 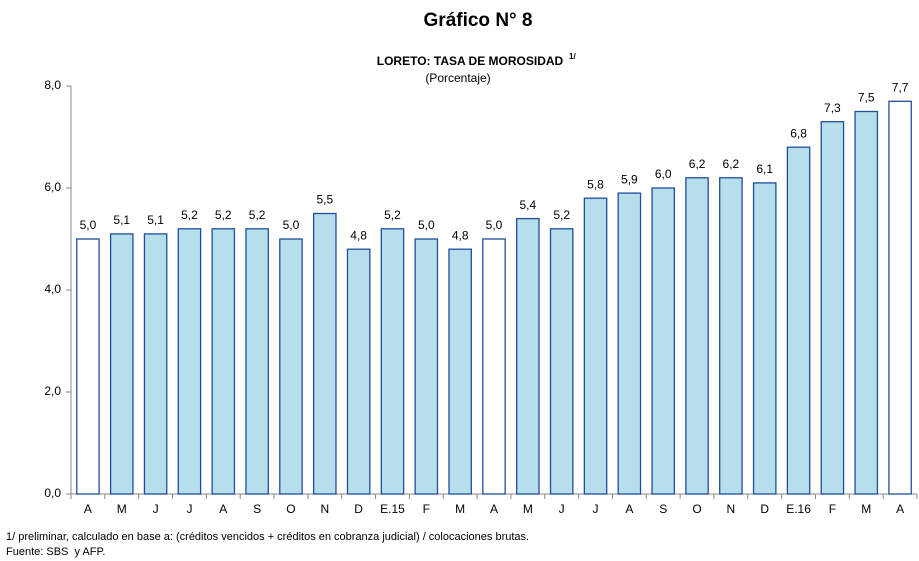 What do you see at coordinates (52, 85) in the screenshot?
I see `y-tick-label: 8,0` at bounding box center [52, 85].